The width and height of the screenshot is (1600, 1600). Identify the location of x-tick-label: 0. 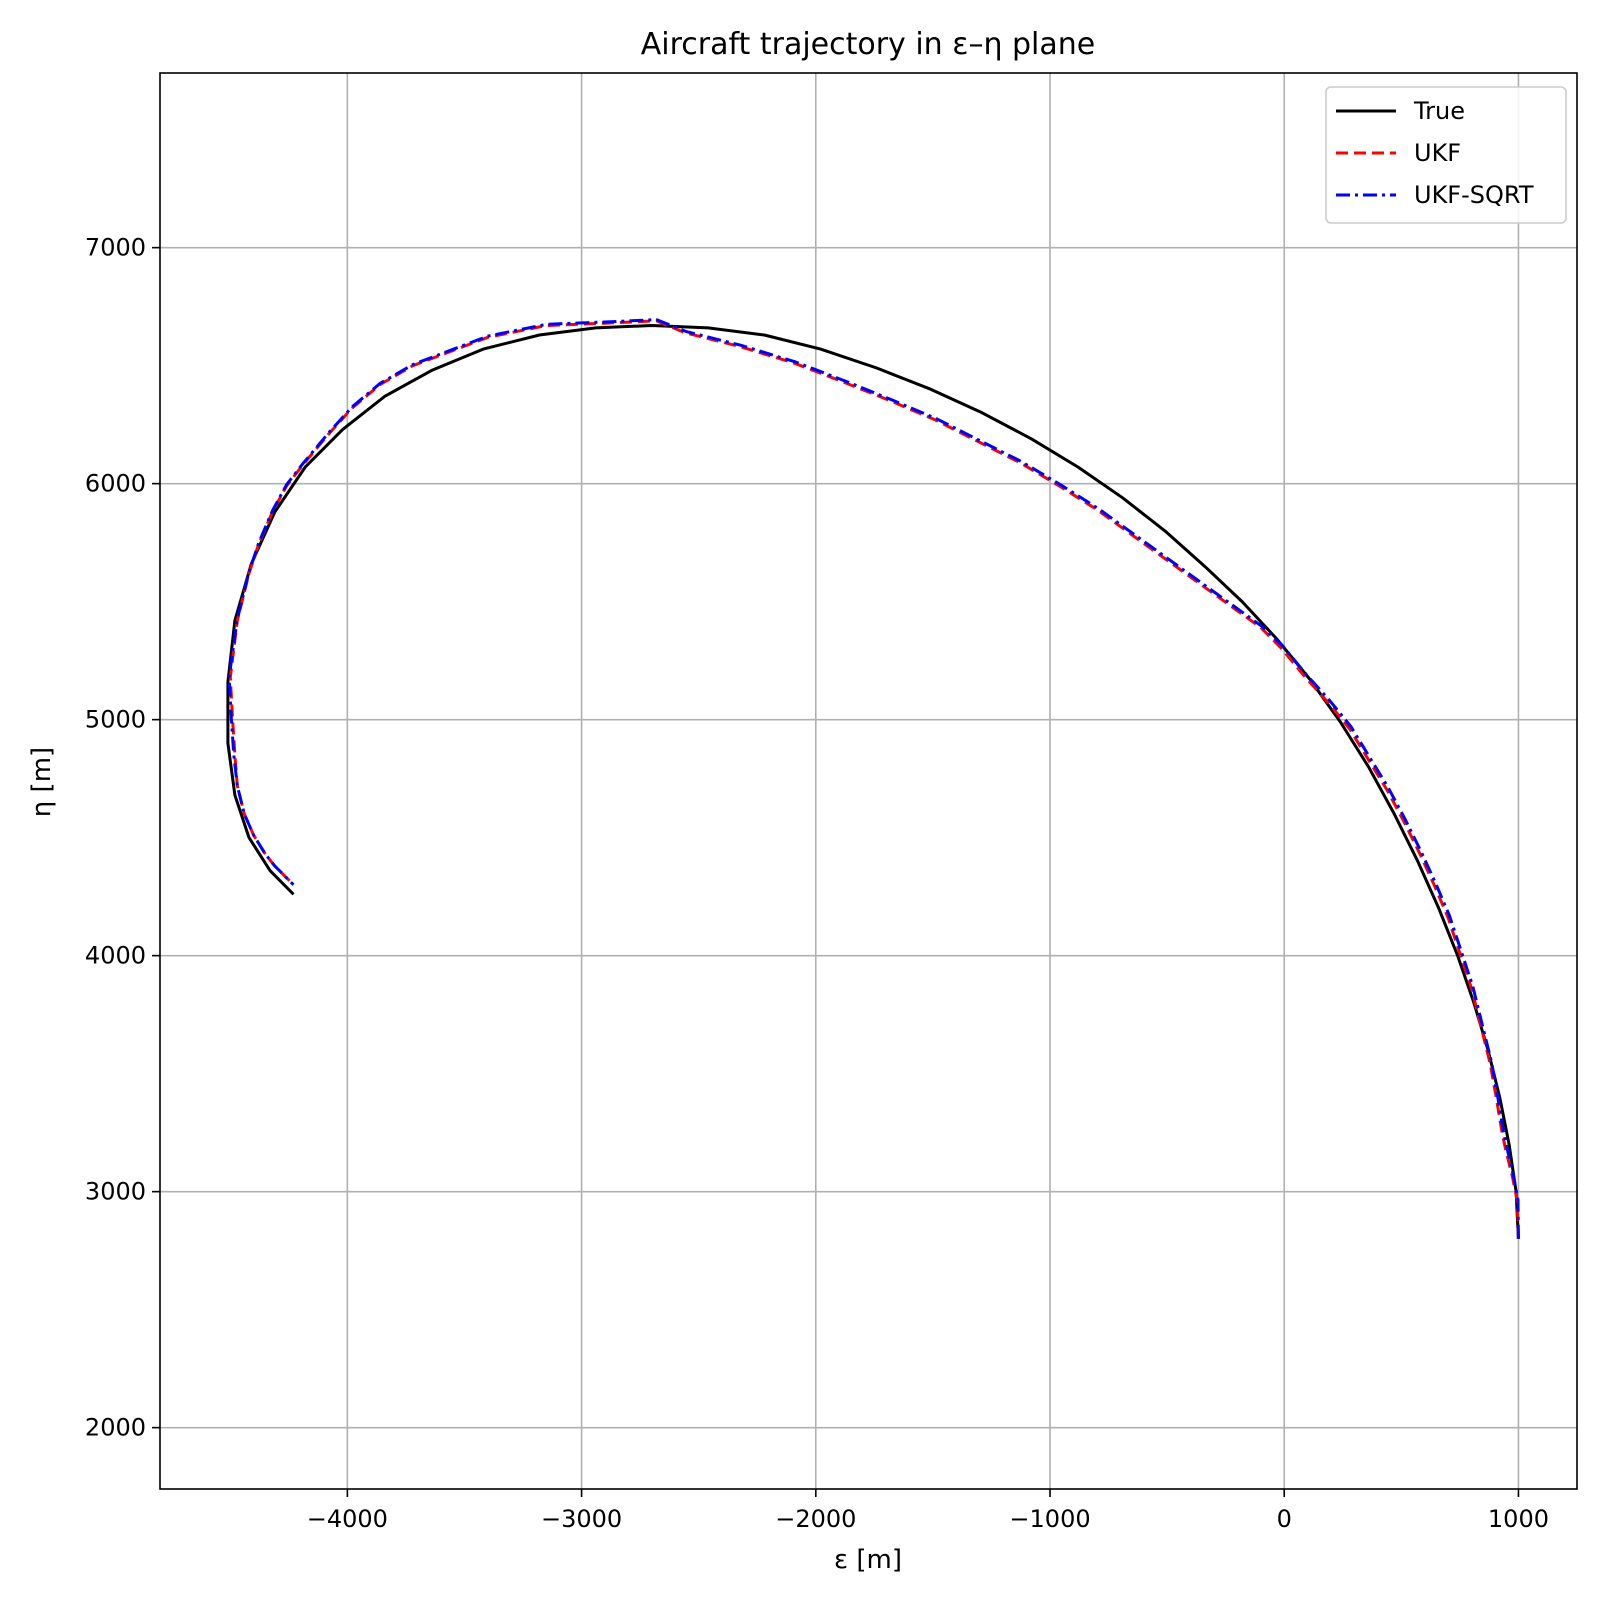
(1284, 1519).